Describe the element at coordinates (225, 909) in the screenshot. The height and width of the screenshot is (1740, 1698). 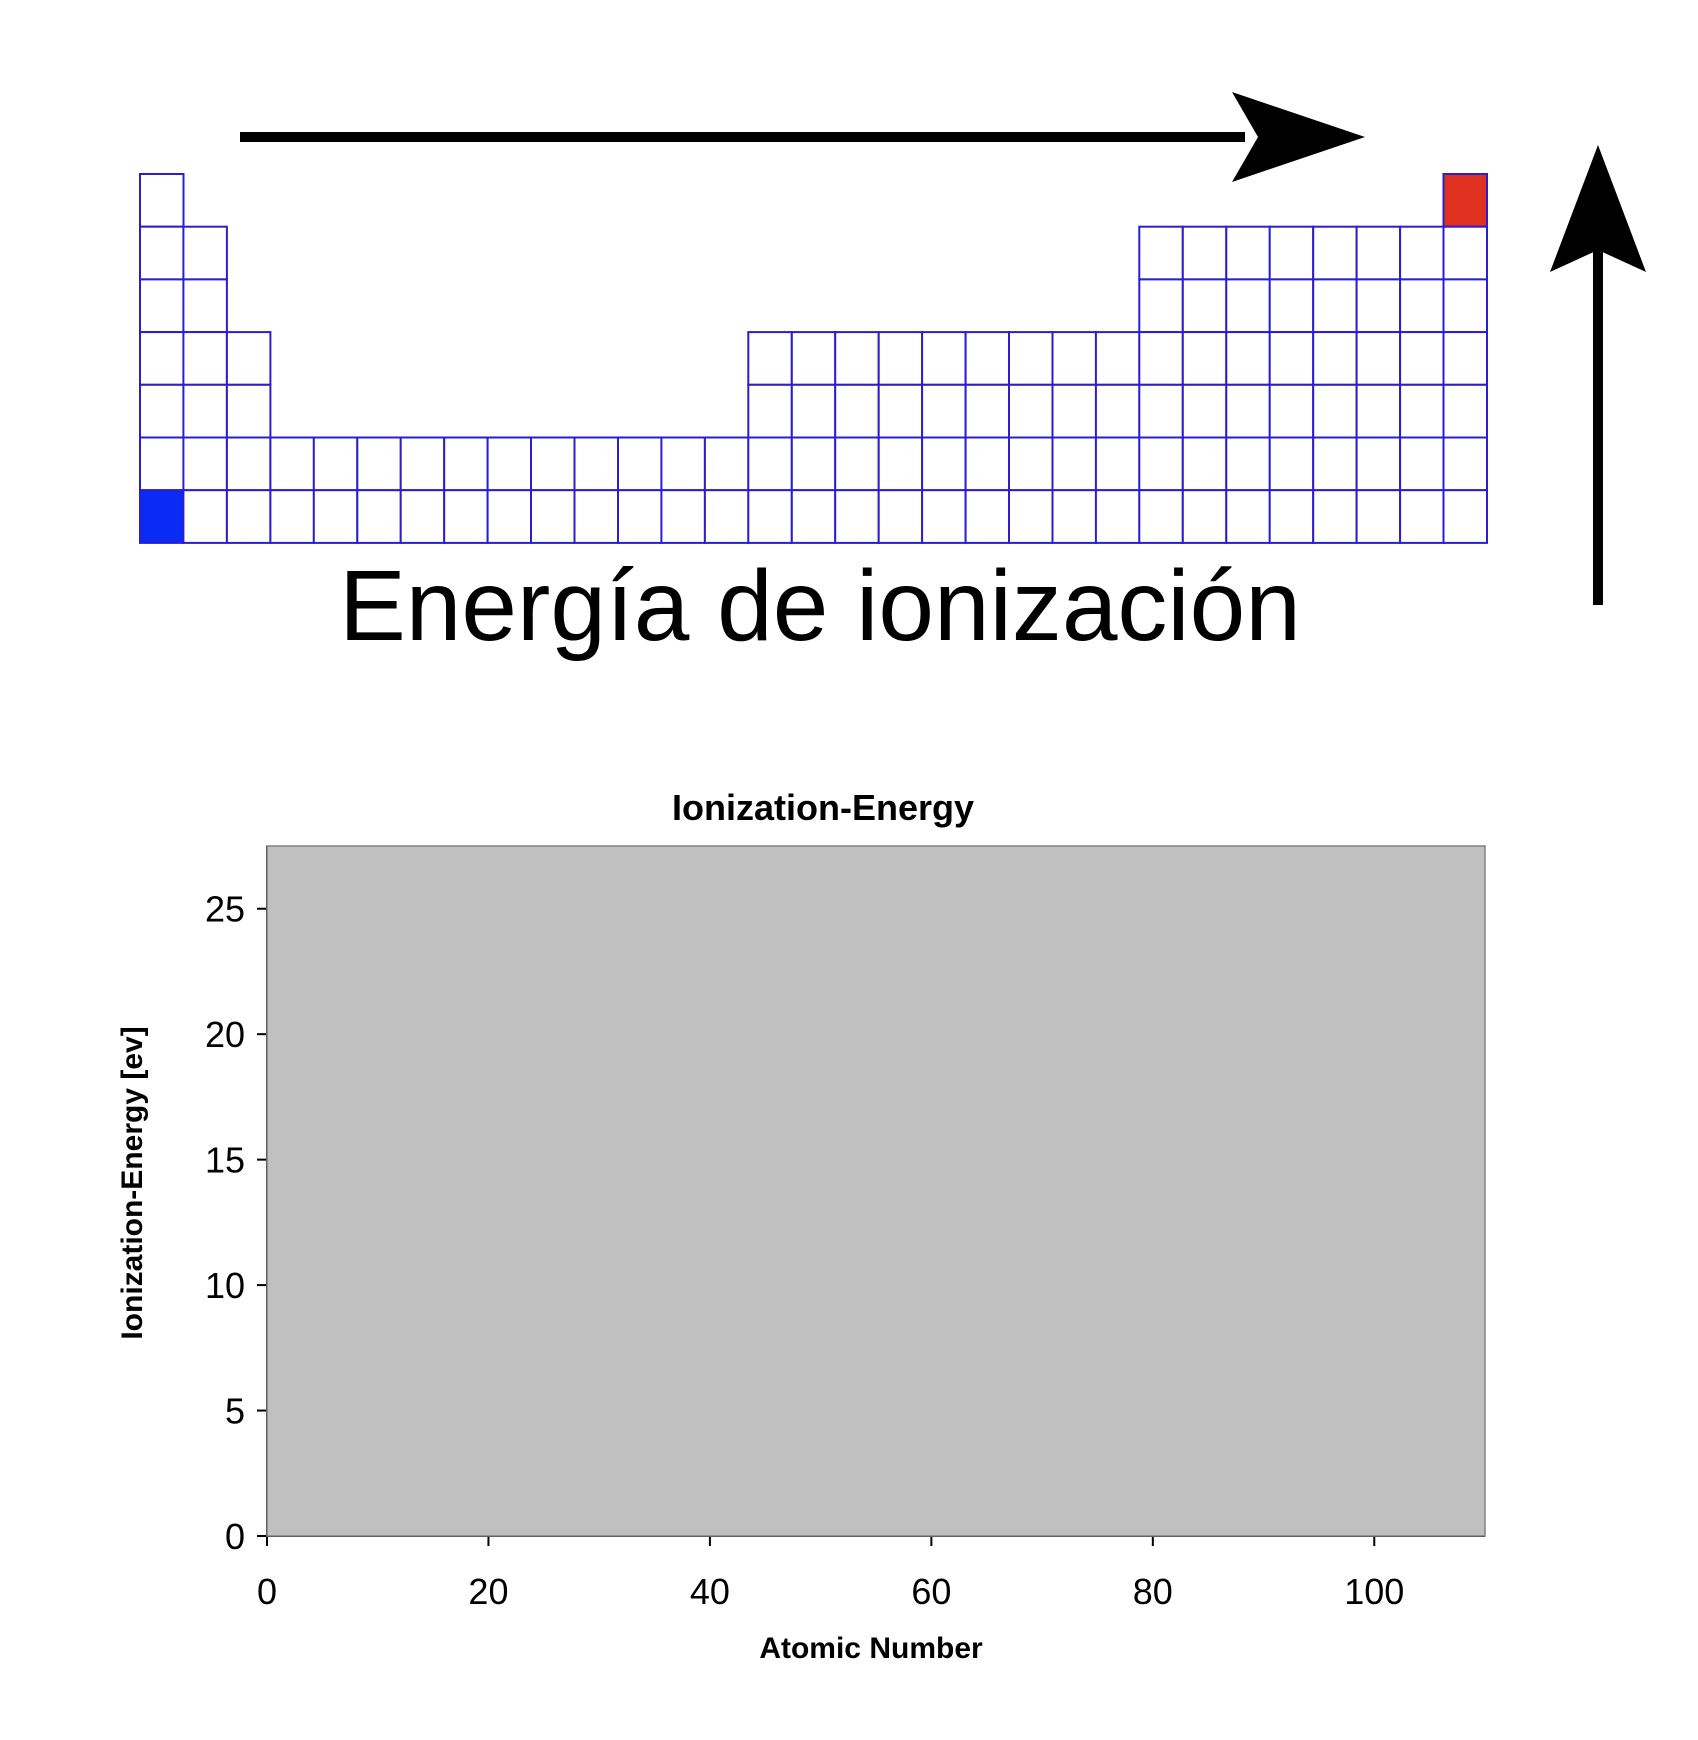
I see `y-tick-label: 25` at that location.